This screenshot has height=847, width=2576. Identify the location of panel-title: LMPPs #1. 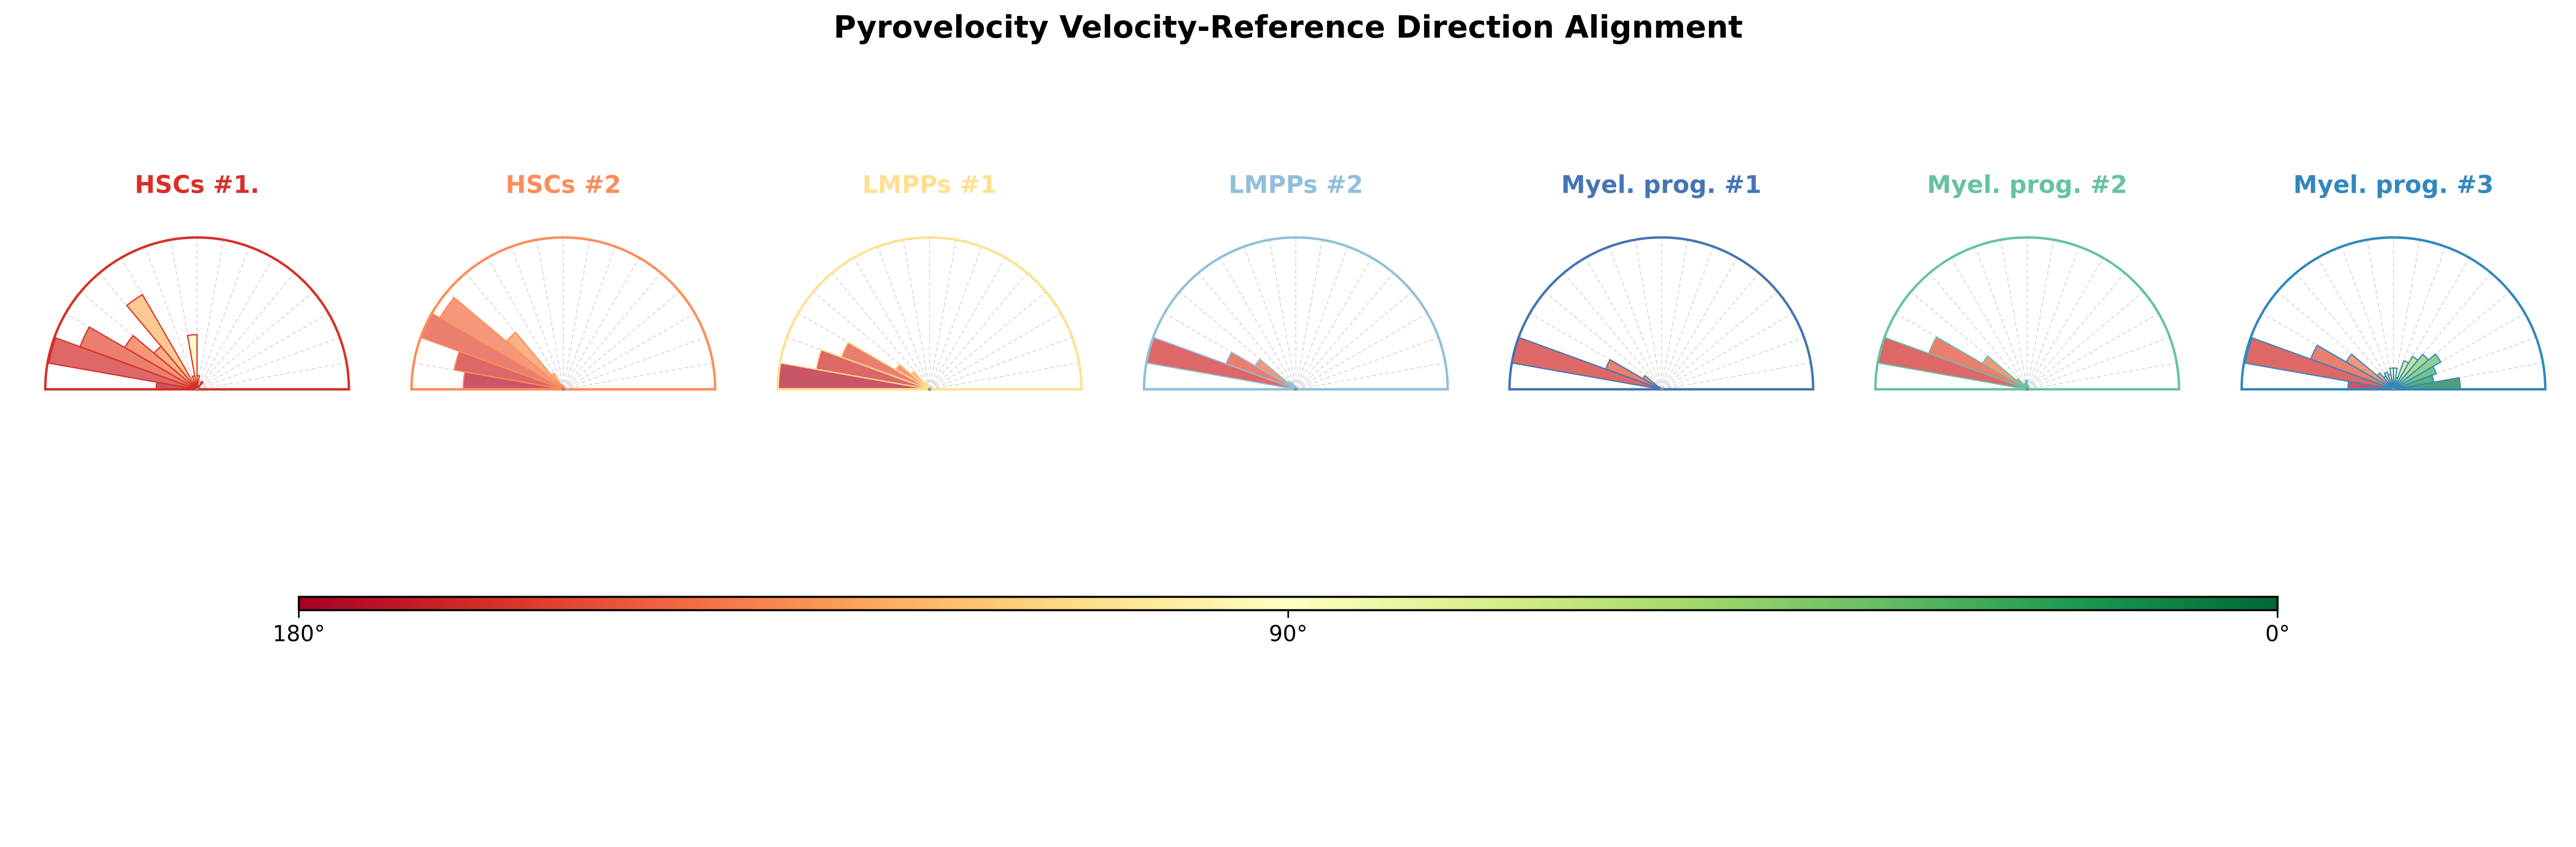
(929, 185).